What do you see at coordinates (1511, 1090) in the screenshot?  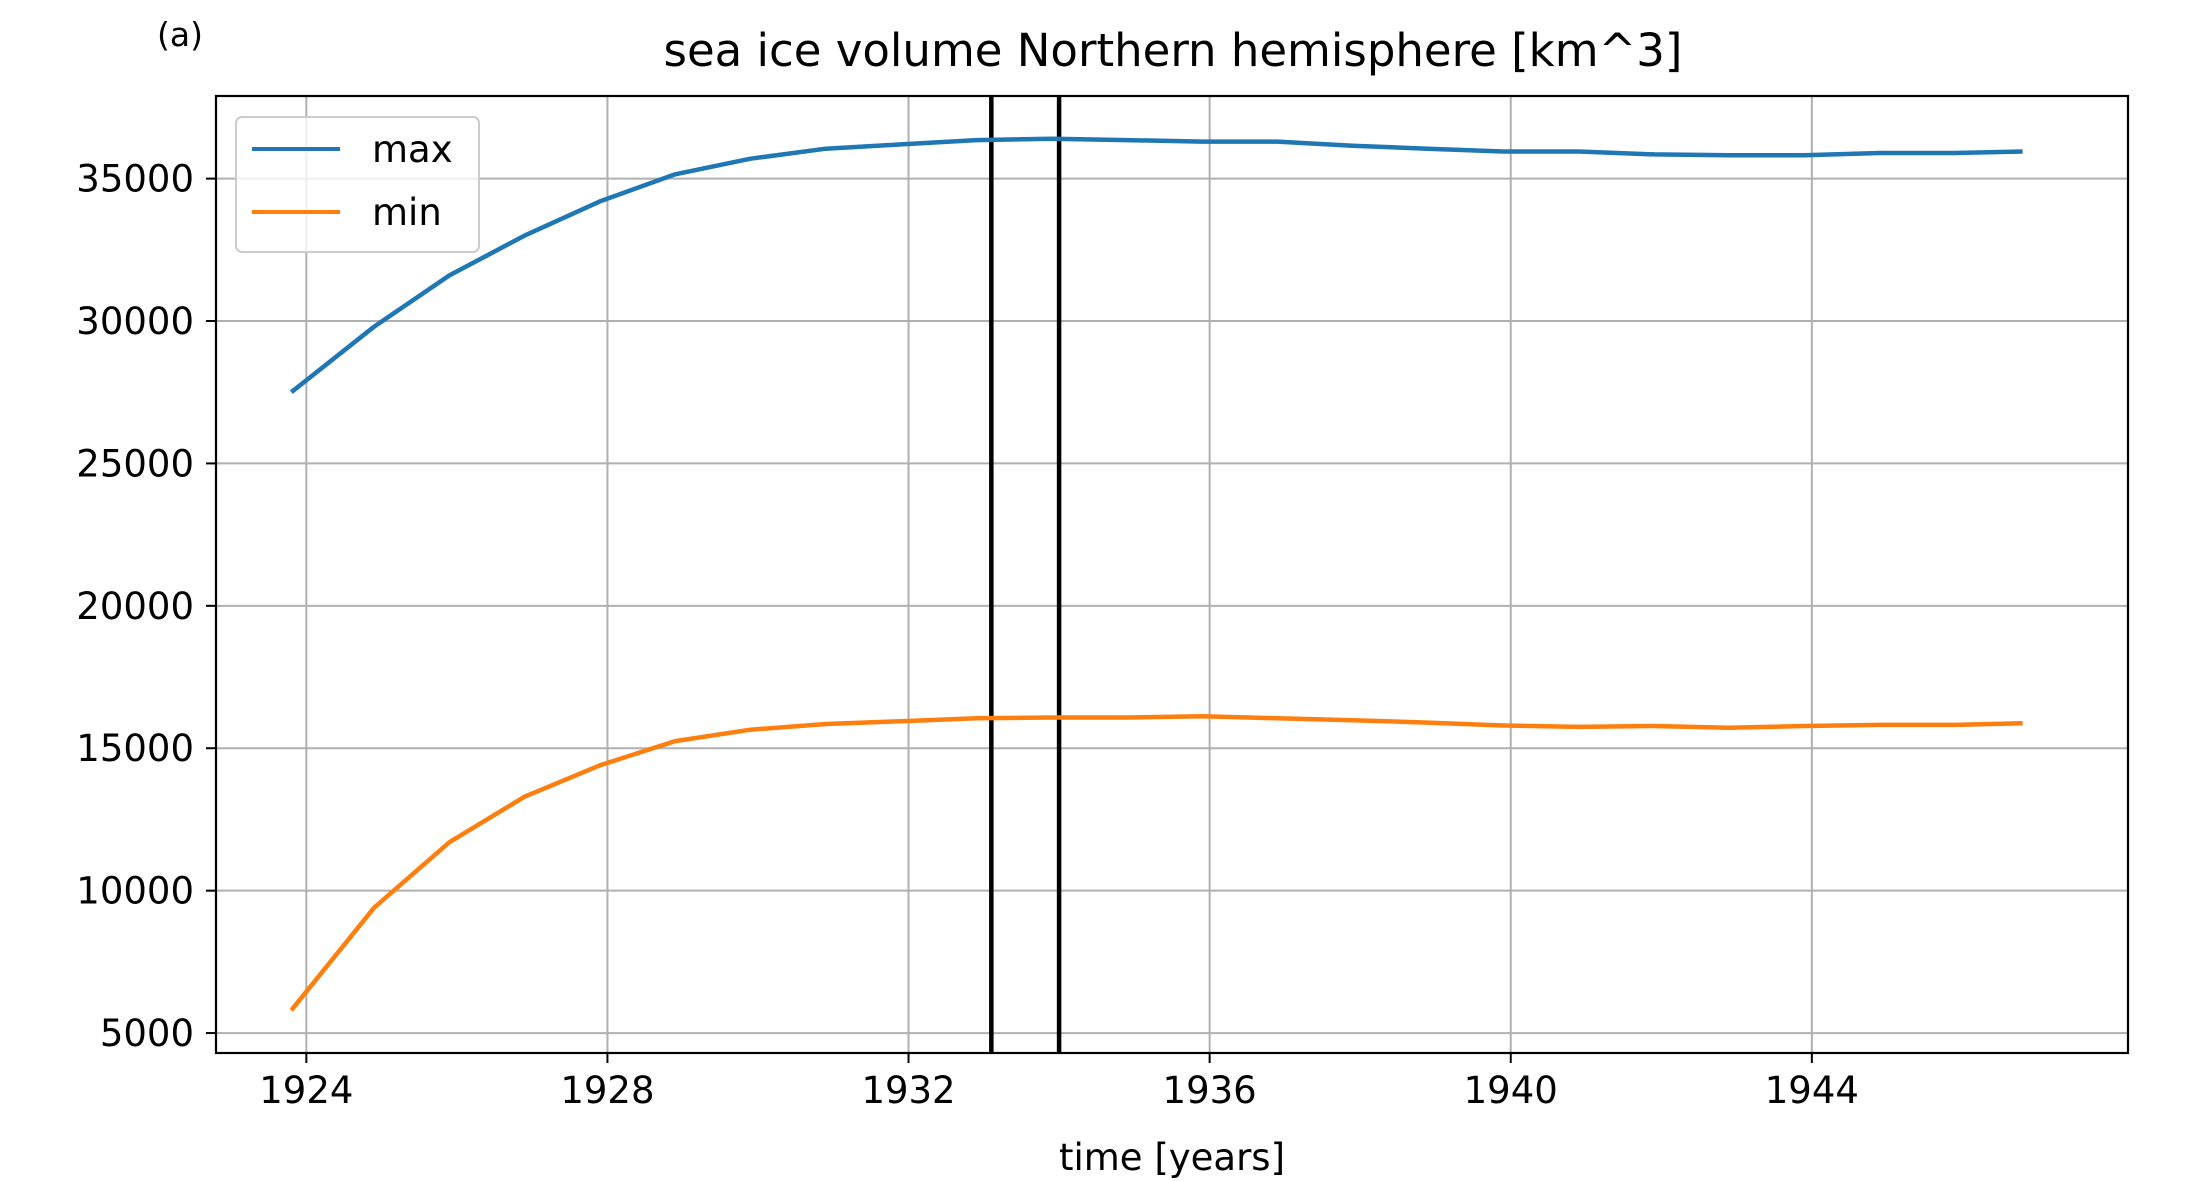 I see `x-tick-label: 1940` at bounding box center [1511, 1090].